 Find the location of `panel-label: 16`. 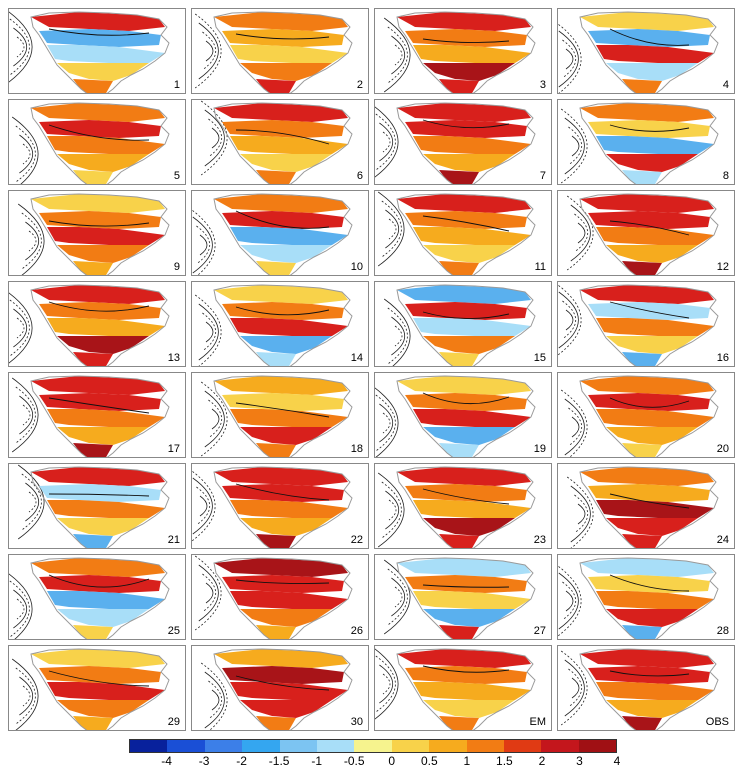

panel-label: 16 is located at coordinates (722, 358).